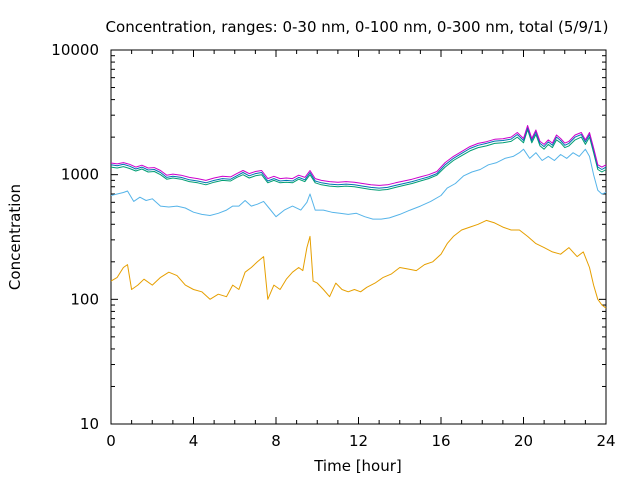 This screenshot has height=485, width=640. What do you see at coordinates (440, 441) in the screenshot?
I see `x-tick-label: 16` at bounding box center [440, 441].